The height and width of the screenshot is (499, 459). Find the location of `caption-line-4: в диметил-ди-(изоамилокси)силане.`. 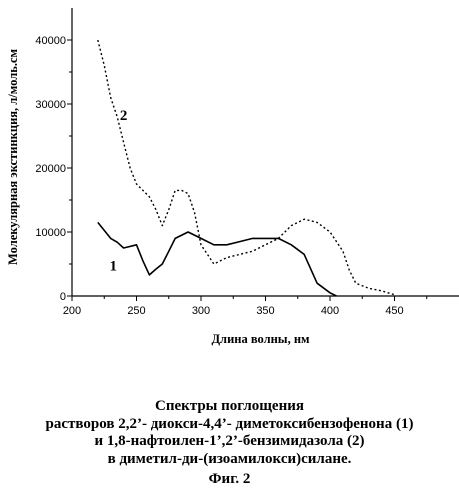

caption-line-4: в диметил-ди-(изоамилокси)силане. is located at coordinates (229, 460).